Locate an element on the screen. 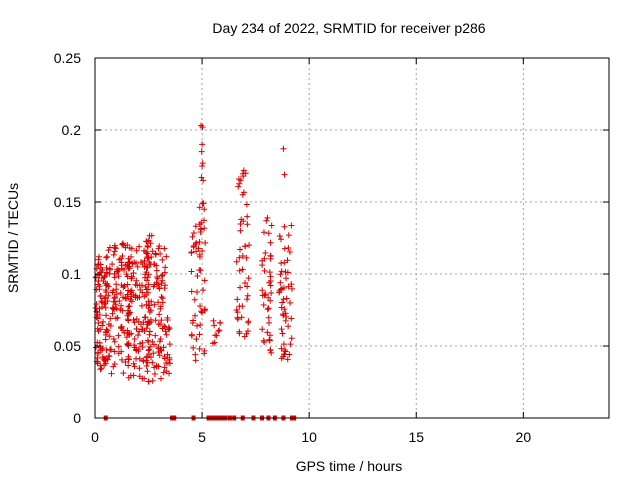  y-tick-label: 0.25 is located at coordinates (67, 58).